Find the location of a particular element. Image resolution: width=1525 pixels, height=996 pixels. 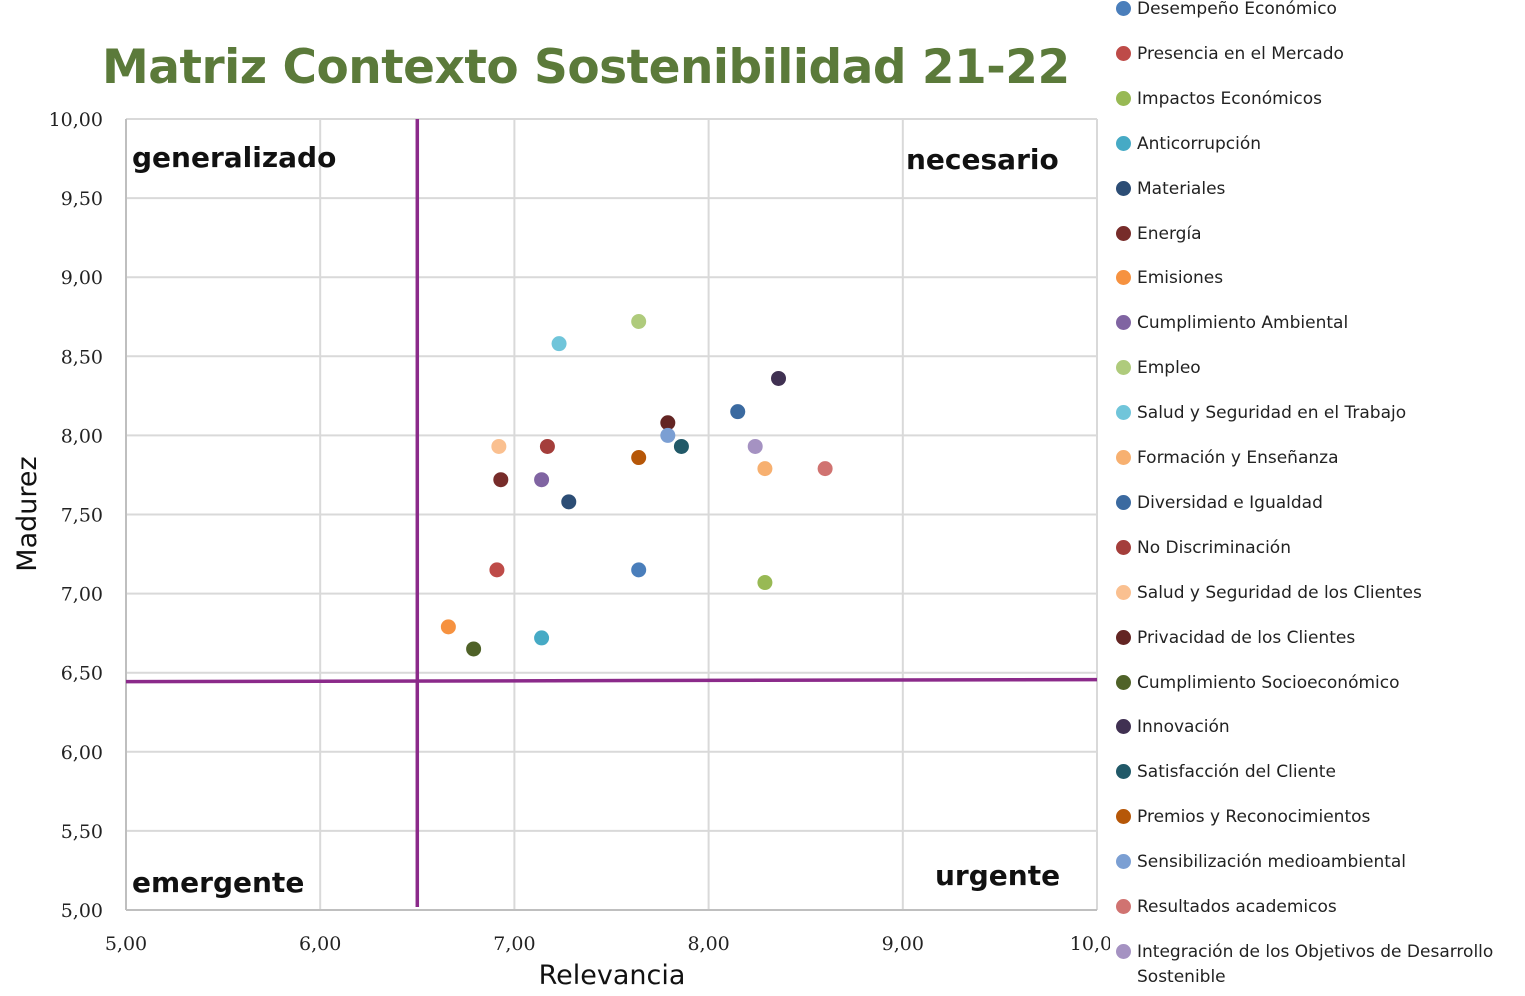

legend-item: Salud y Seguridad en el Trabajo is located at coordinates (1316, 413).